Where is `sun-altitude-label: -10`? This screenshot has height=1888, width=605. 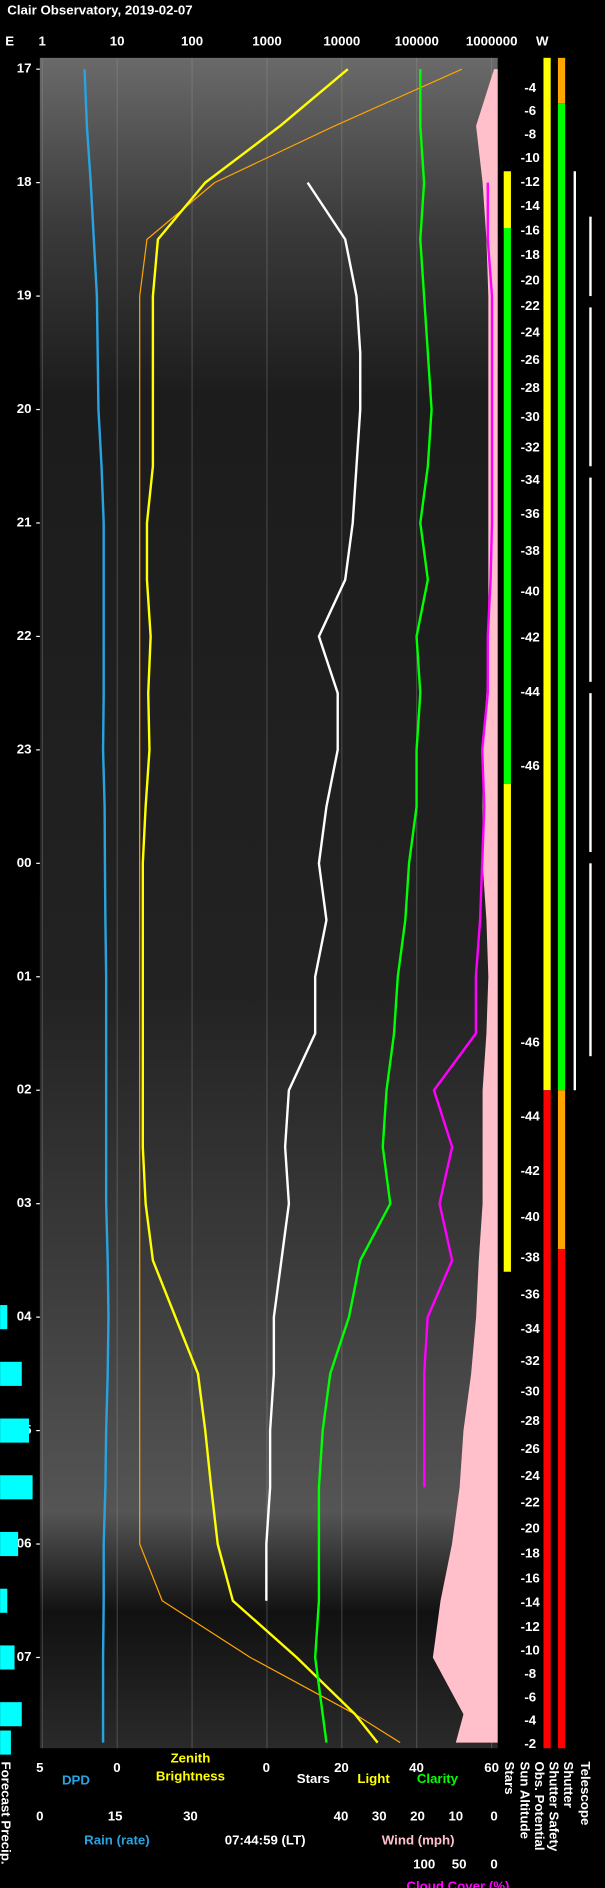
sun-altitude-label: -10 is located at coordinates (530, 1650).